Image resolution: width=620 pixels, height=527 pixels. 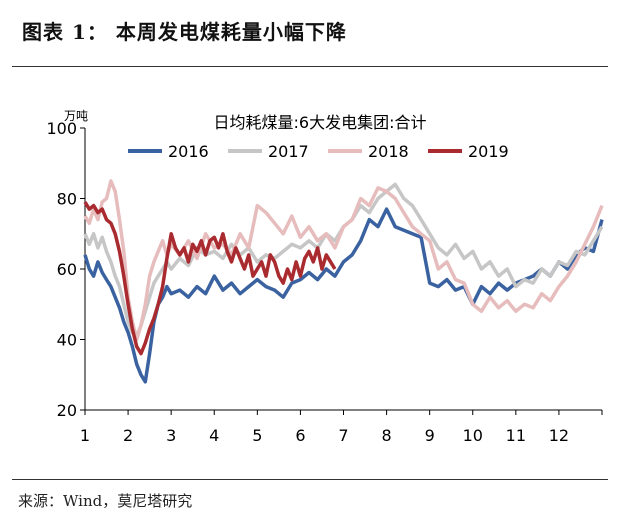 I want to click on x-tick-label: 5, so click(x=257, y=435).